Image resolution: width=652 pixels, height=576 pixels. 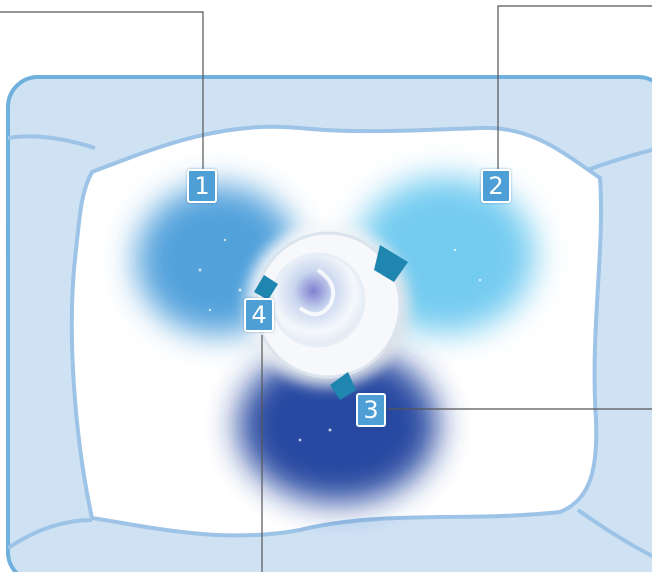 What do you see at coordinates (338, 425) in the screenshot?
I see `zone-3-blob` at bounding box center [338, 425].